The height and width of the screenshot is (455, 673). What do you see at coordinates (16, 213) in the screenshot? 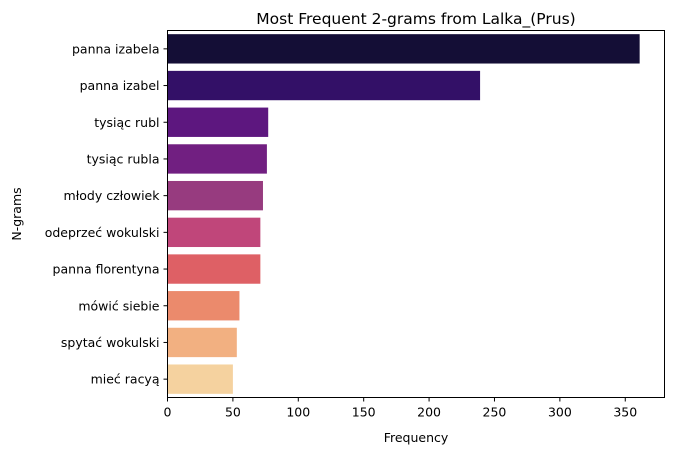
I see `y-axis-label: N-grams` at bounding box center [16, 213].